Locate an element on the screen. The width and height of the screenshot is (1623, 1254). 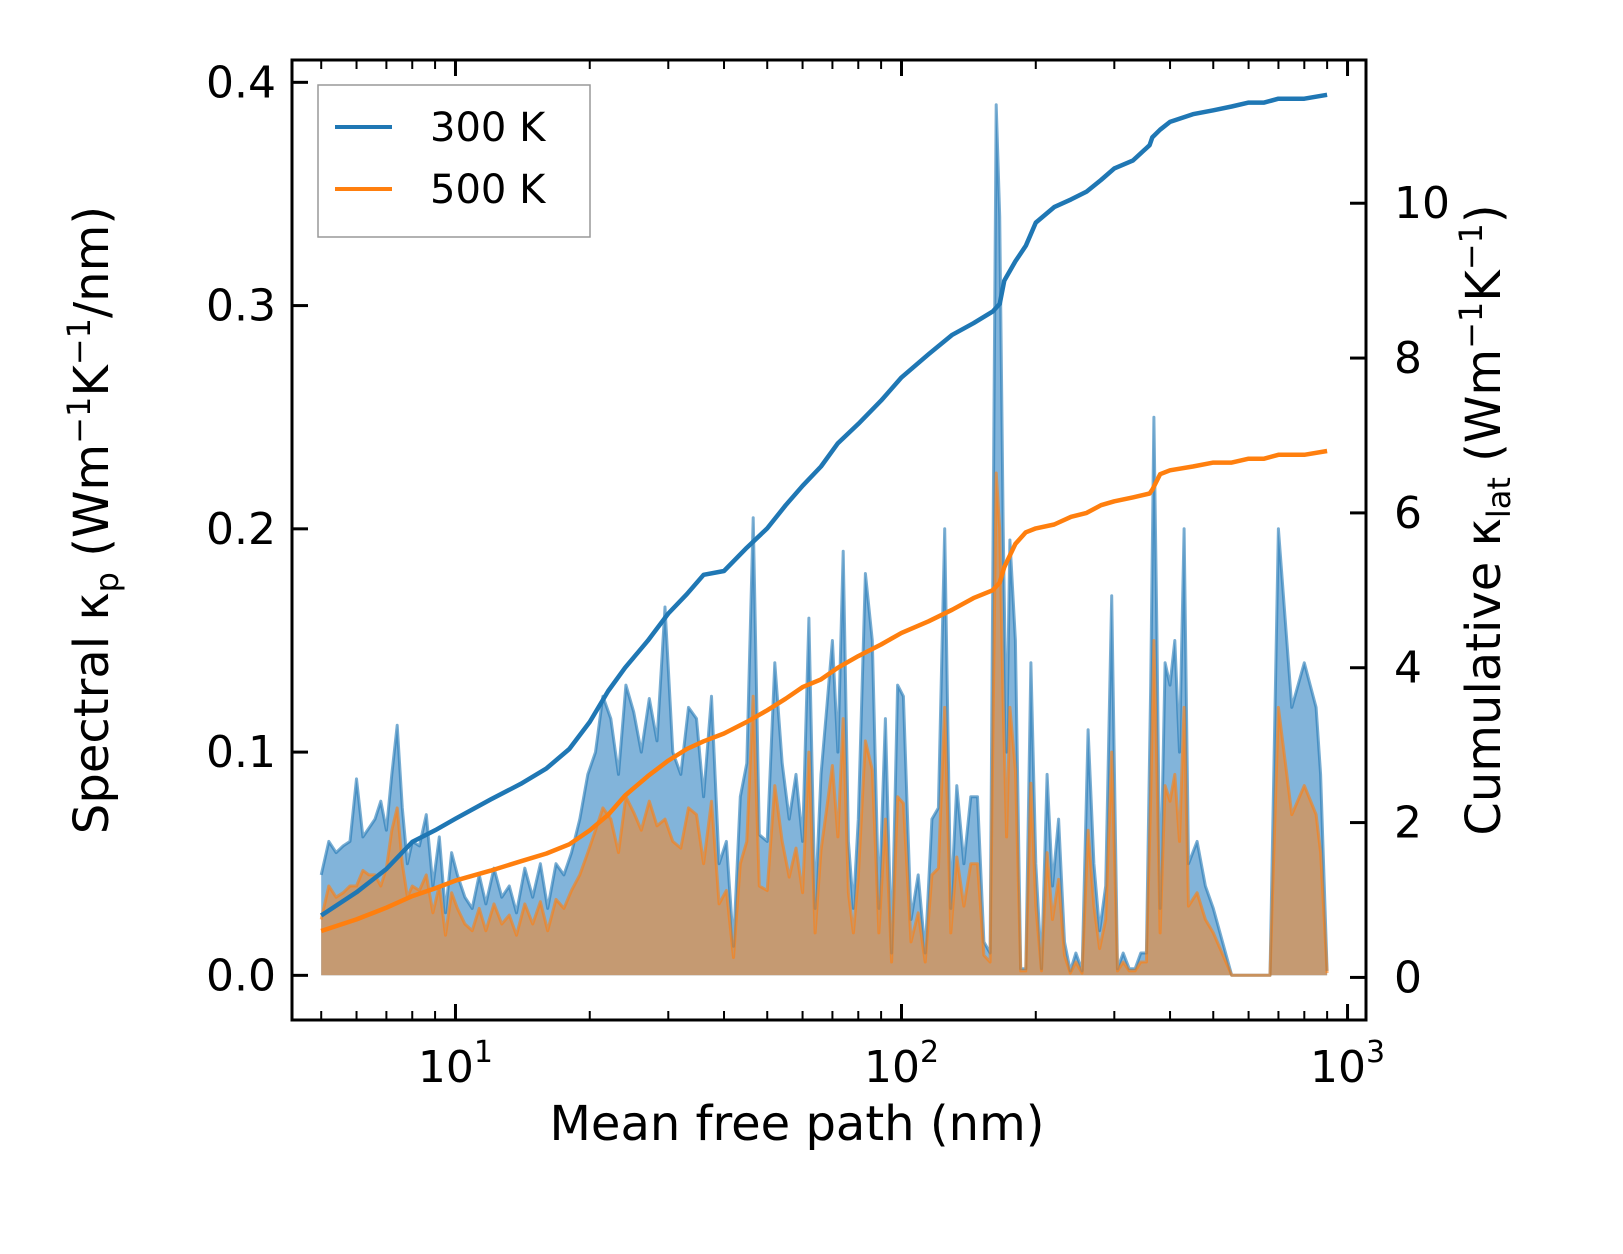
x-tick-label: 10¹ is located at coordinates (455, 1064).